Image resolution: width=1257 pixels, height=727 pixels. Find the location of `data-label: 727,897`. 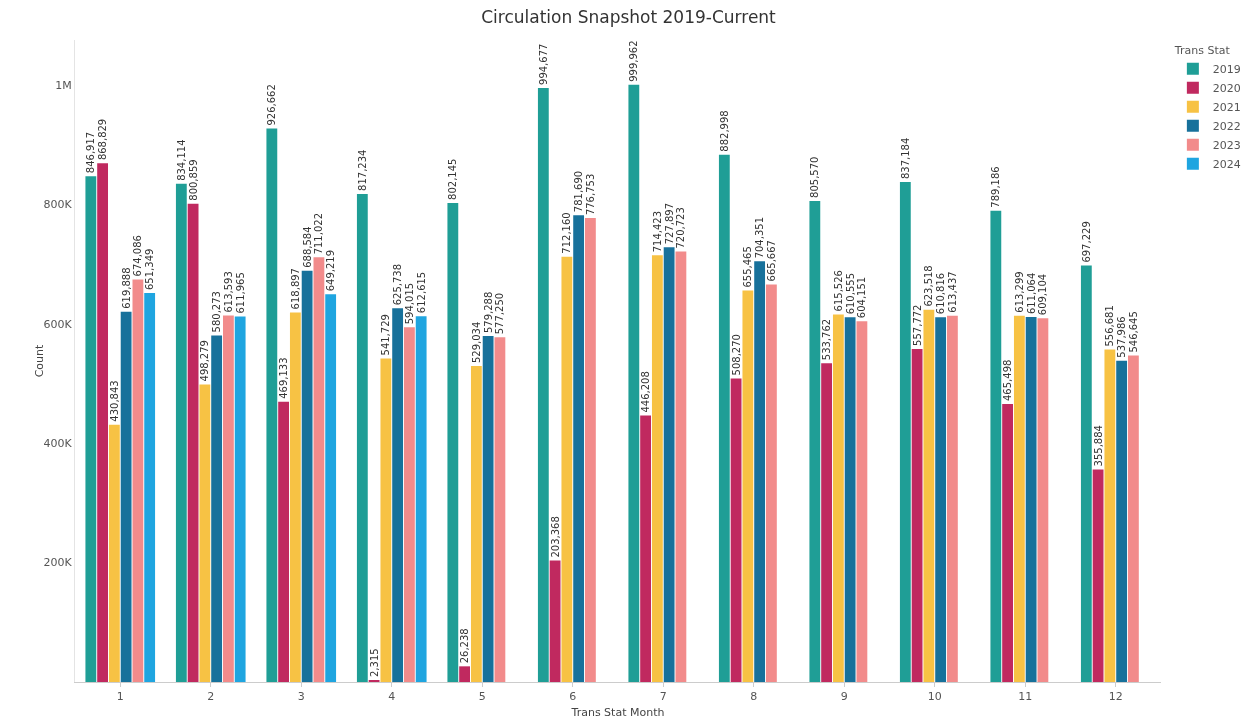

data-label: 727,897 is located at coordinates (669, 223).